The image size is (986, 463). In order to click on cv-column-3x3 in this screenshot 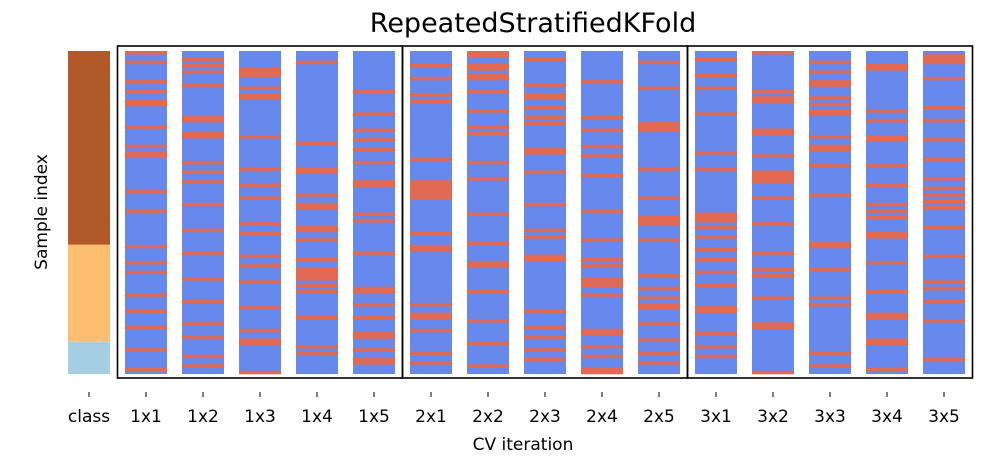, I will do `click(830, 212)`.